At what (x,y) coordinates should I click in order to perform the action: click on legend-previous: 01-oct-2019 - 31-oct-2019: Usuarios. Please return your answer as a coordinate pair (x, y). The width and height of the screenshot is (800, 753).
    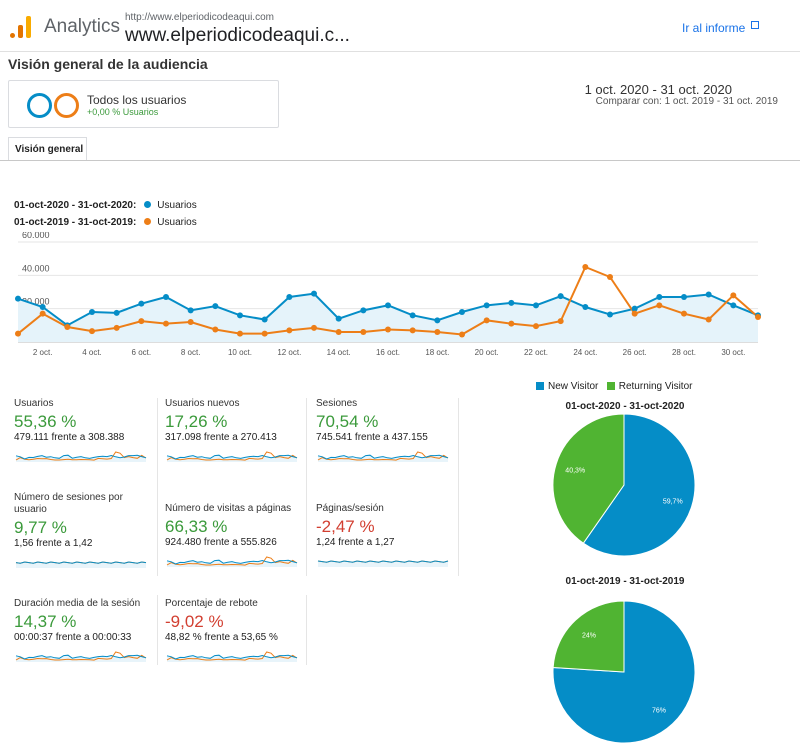
    Looking at the image, I should click on (105, 222).